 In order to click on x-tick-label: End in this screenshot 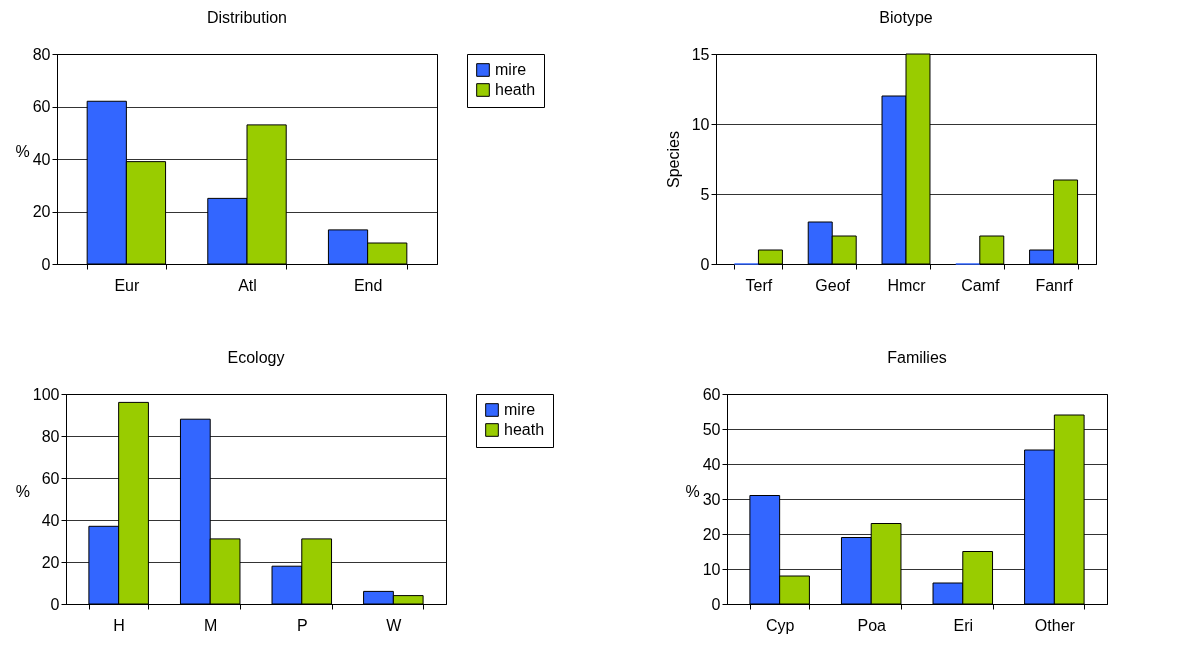, I will do `click(368, 285)`.